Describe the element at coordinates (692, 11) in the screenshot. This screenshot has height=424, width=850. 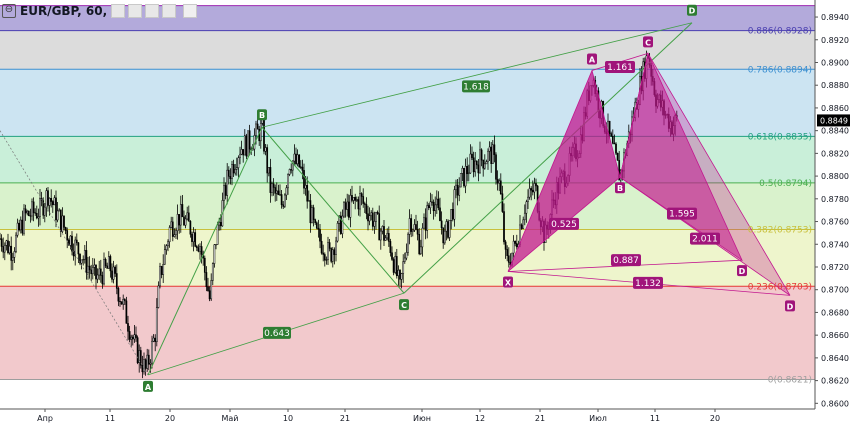
I see `abcd-point-label: D` at that location.